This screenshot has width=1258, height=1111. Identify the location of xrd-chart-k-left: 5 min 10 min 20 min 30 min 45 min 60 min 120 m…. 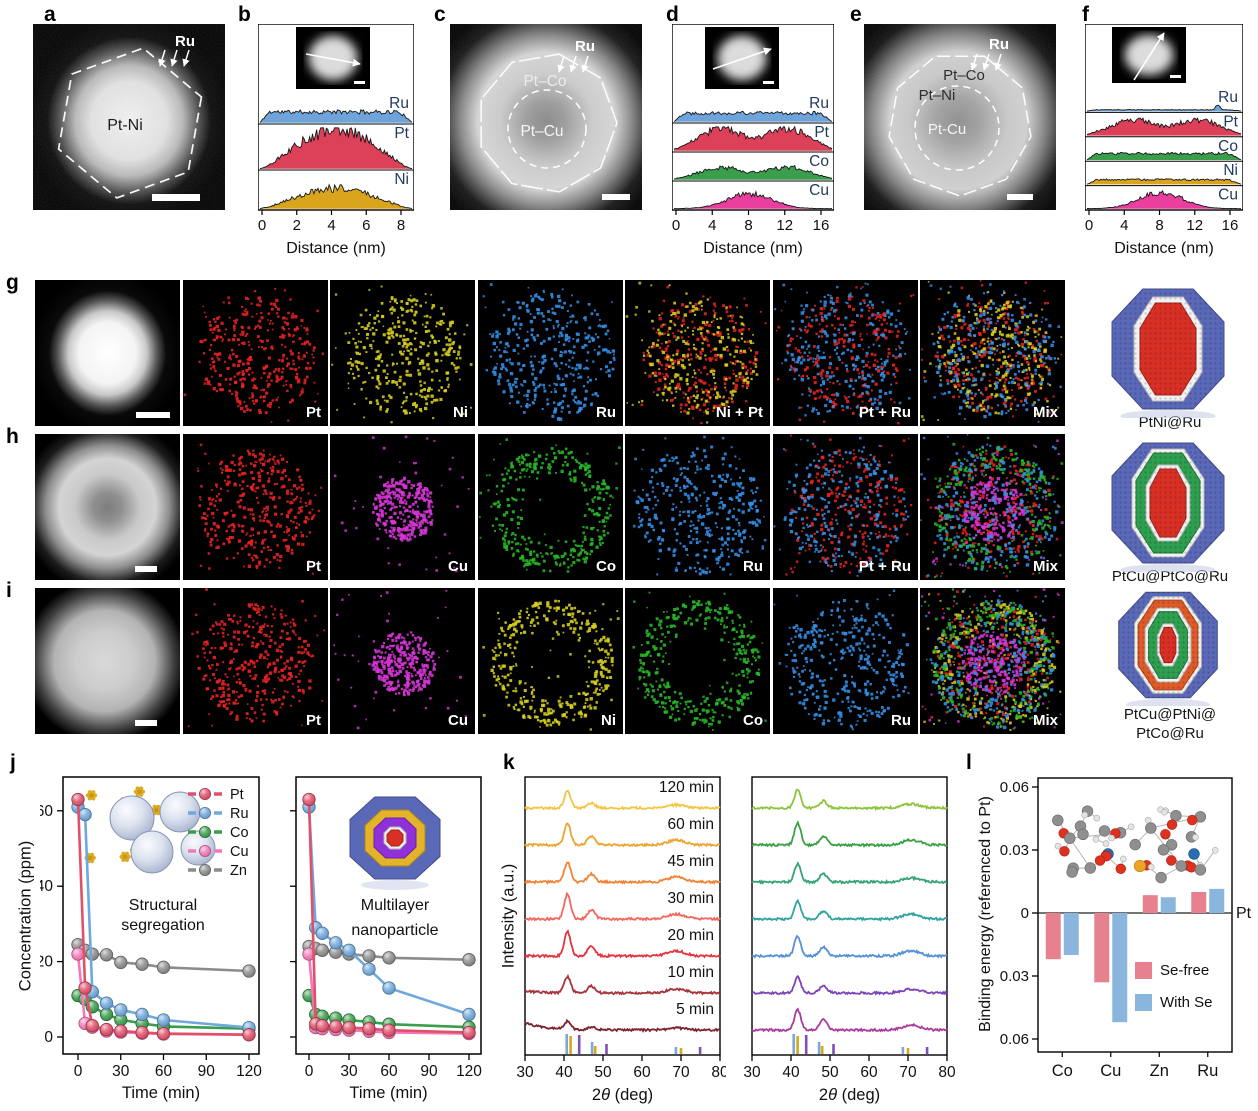
(621, 940).